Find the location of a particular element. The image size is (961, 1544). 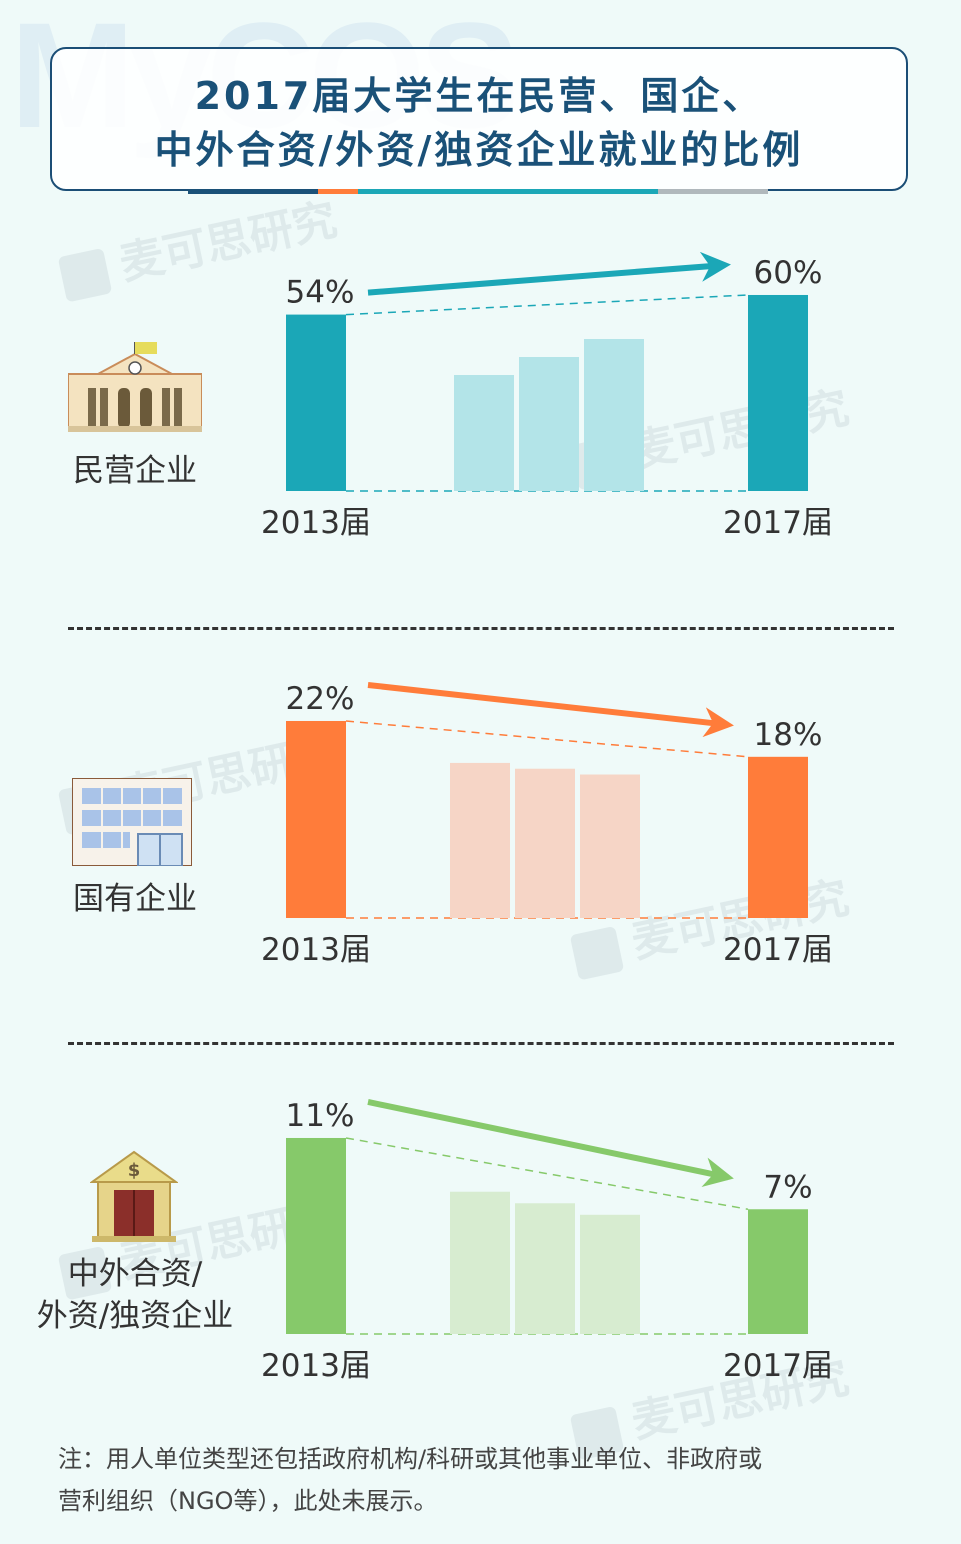

title-underline is located at coordinates (478, 192).